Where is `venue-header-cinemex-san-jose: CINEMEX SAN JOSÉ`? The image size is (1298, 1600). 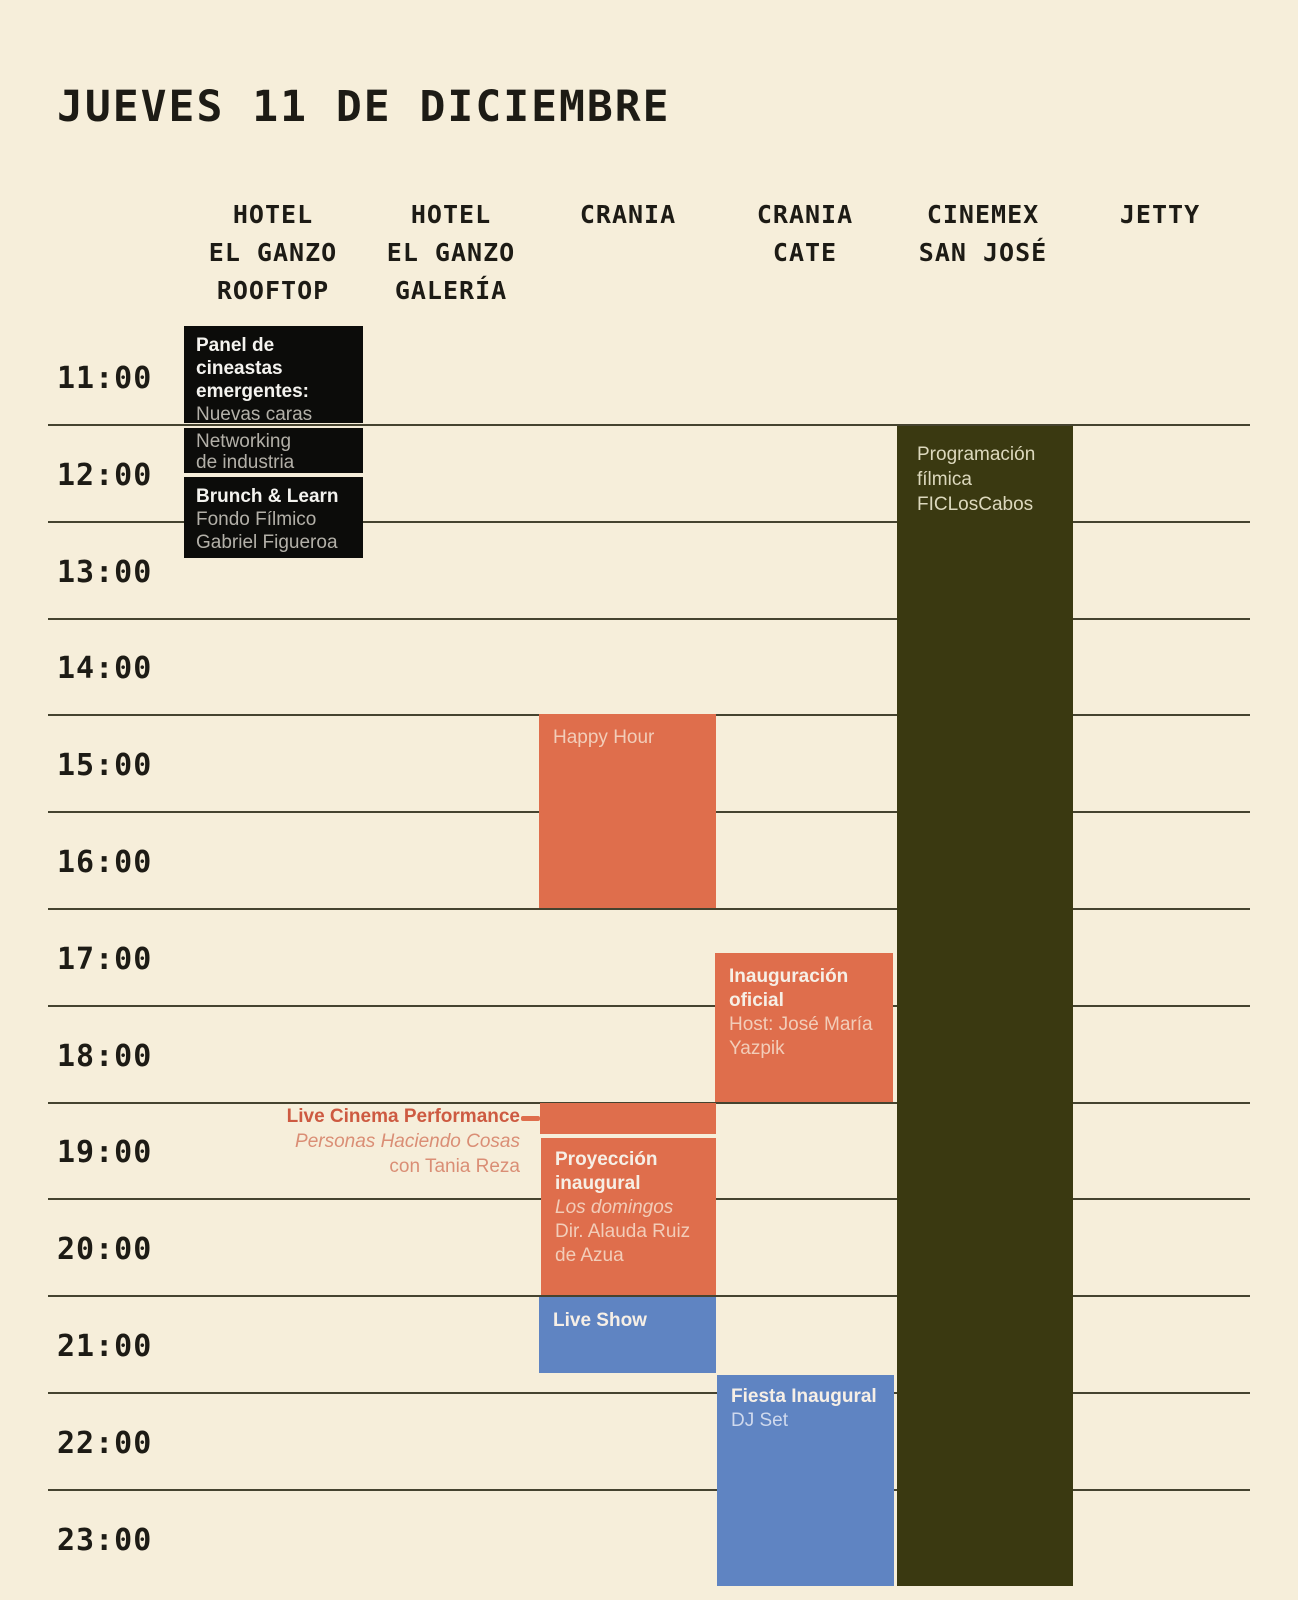
venue-header-cinemex-san-jose: CINEMEX SAN JOSÉ is located at coordinates (983, 233).